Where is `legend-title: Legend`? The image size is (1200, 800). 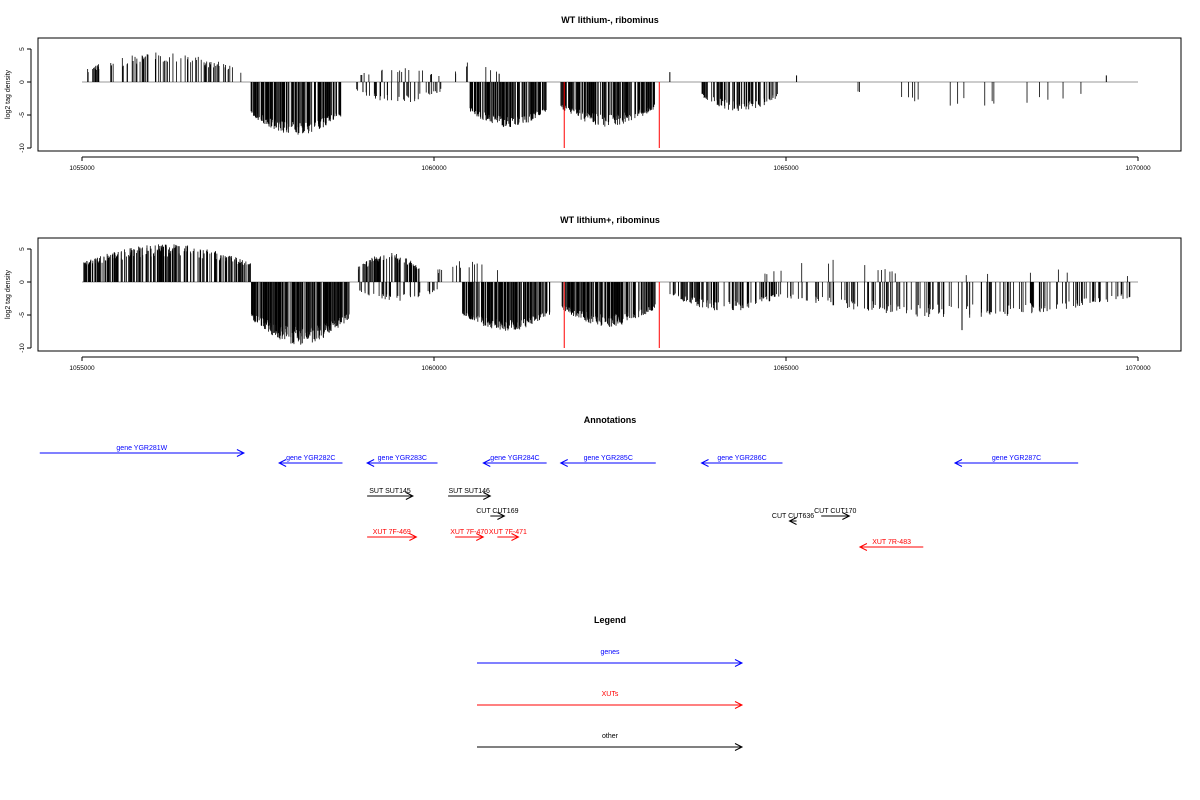 legend-title: Legend is located at coordinates (610, 620).